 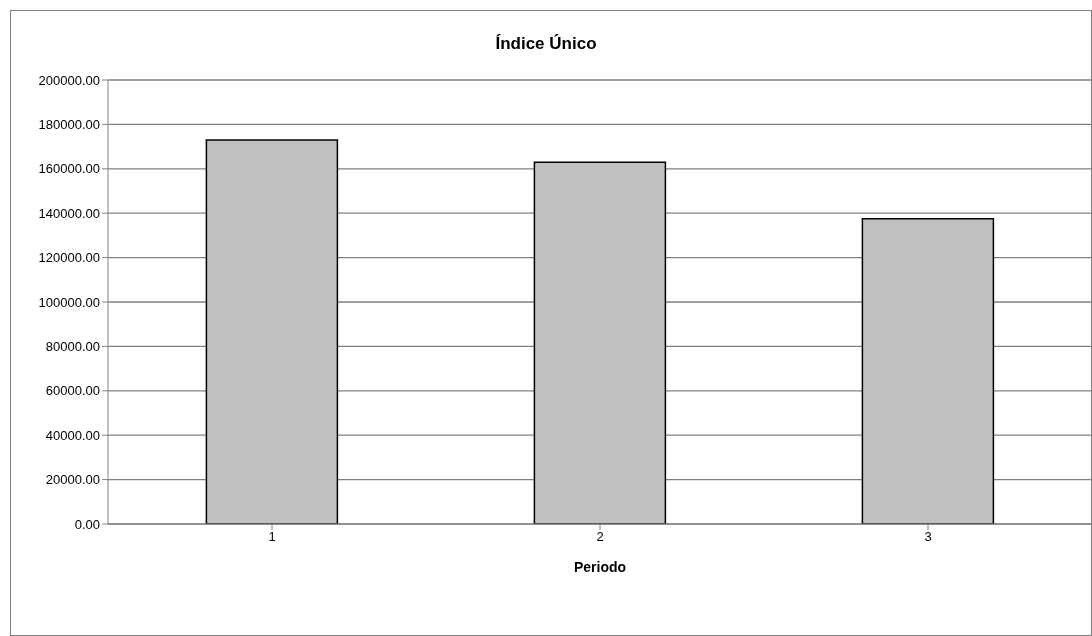 I want to click on x-axis-title: Periodo, so click(x=600, y=567).